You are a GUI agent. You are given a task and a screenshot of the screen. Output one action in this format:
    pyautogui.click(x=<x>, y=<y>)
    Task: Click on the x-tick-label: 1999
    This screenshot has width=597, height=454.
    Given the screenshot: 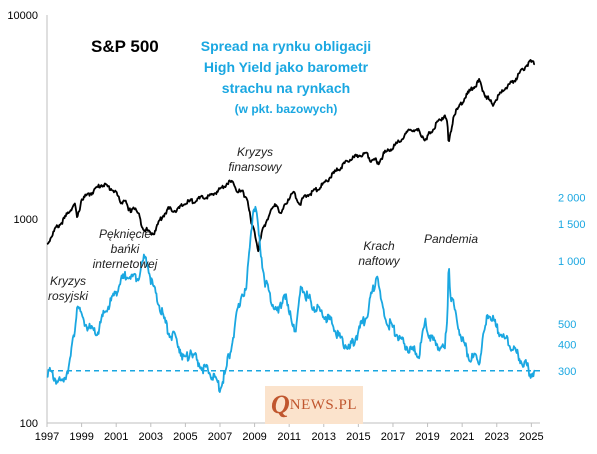 What is the action you would take?
    pyautogui.click(x=81, y=437)
    